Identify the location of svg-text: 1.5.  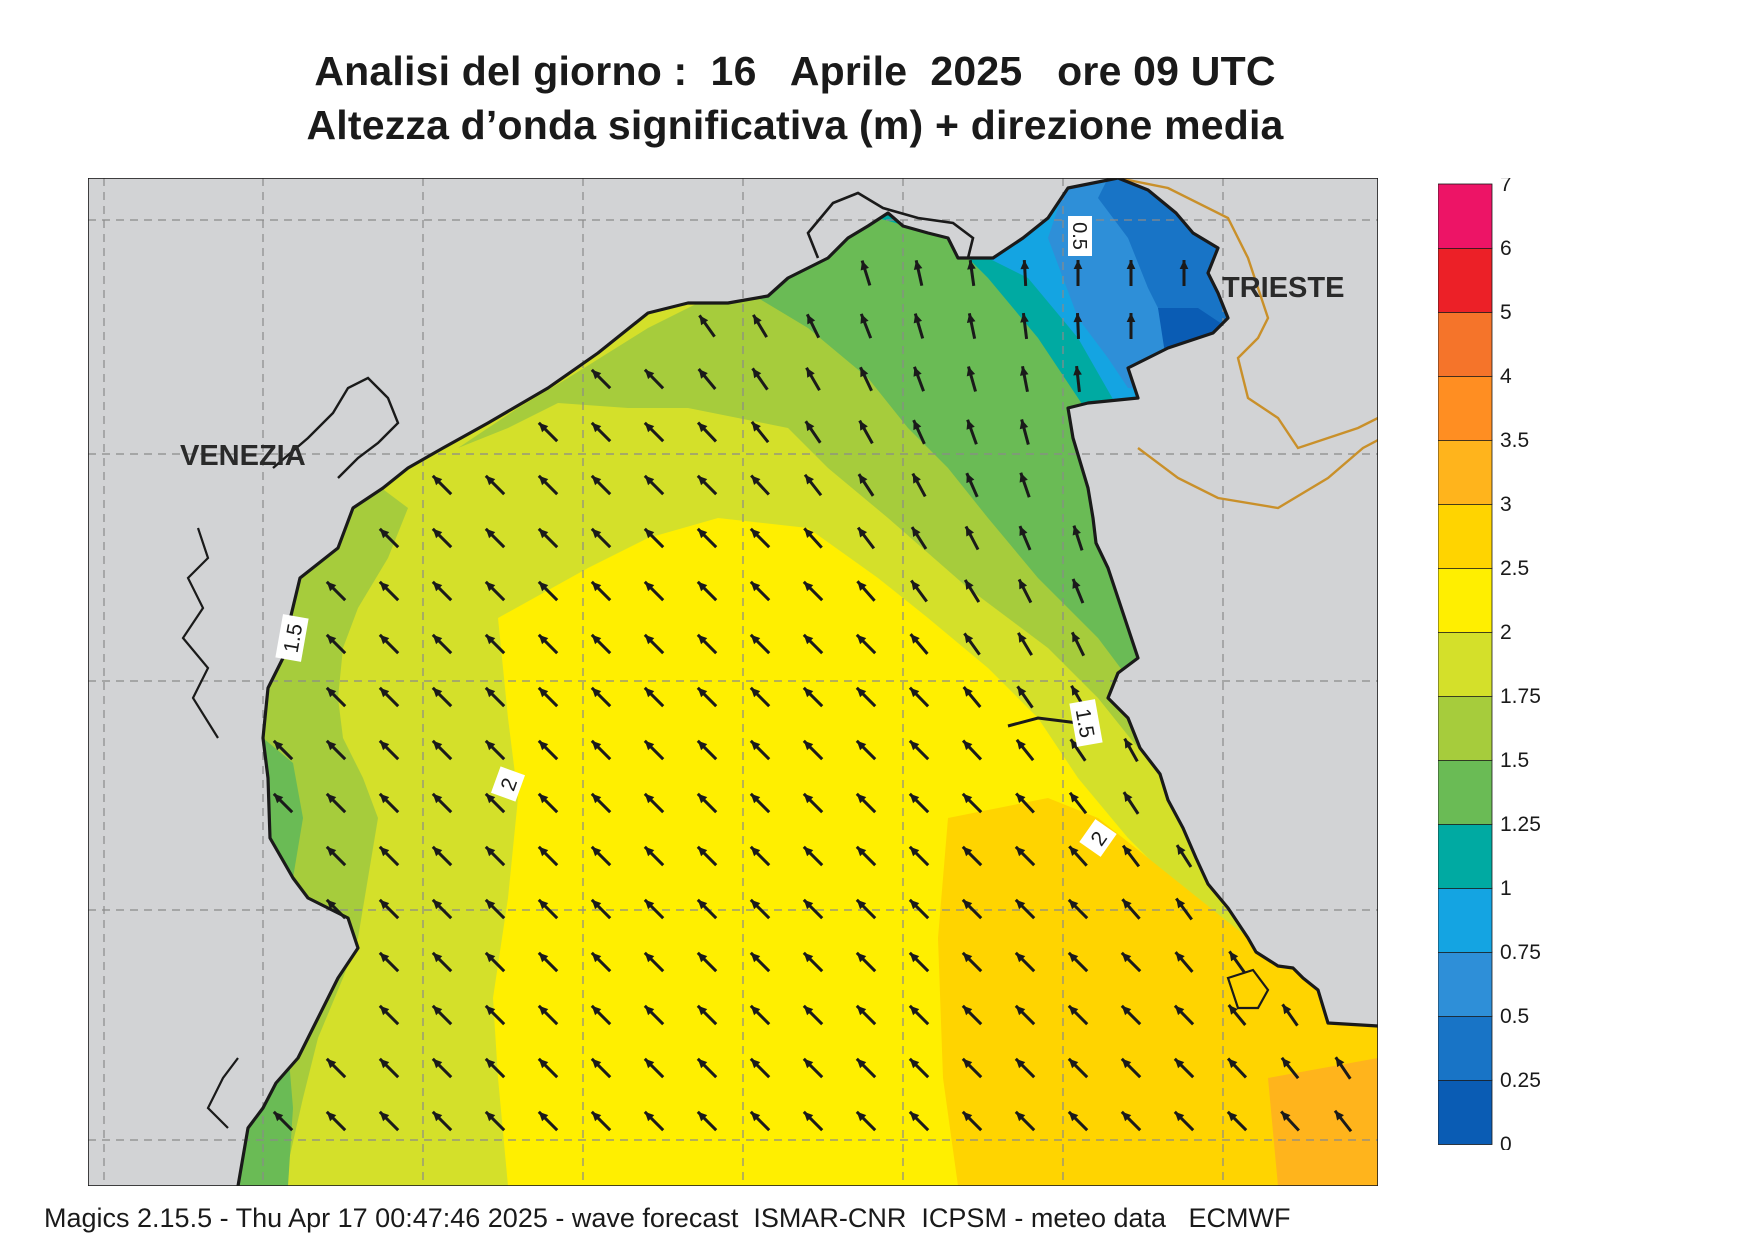
(1085, 723).